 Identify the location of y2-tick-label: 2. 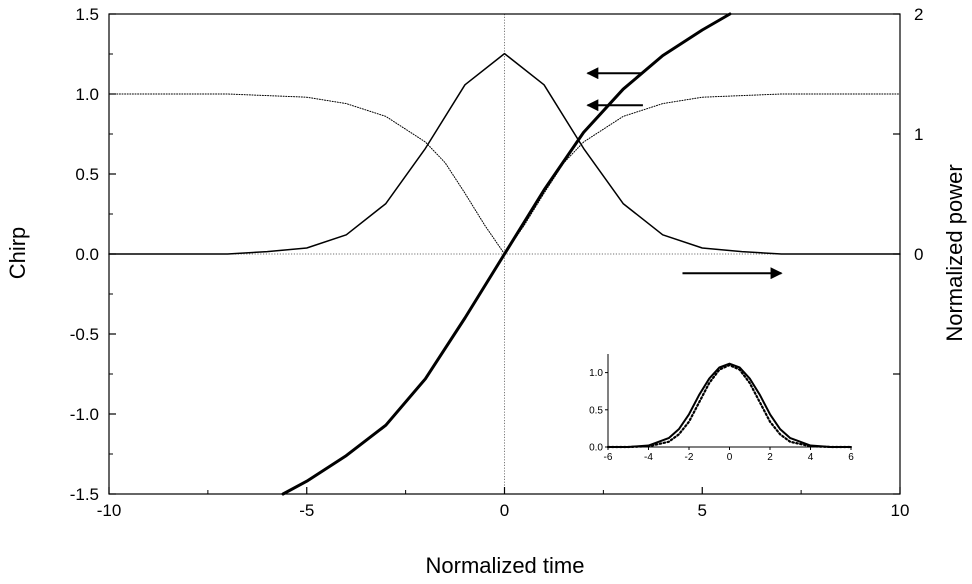
(918, 14).